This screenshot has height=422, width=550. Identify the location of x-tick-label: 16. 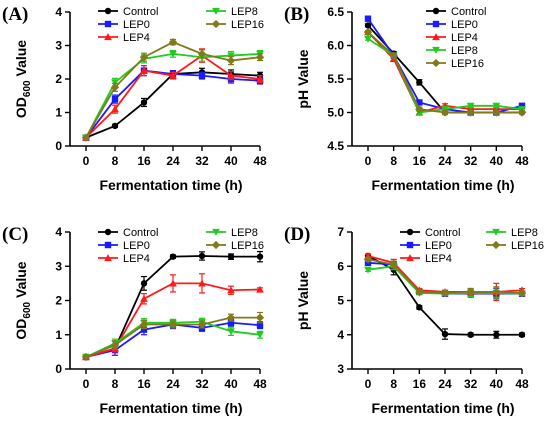
(420, 384).